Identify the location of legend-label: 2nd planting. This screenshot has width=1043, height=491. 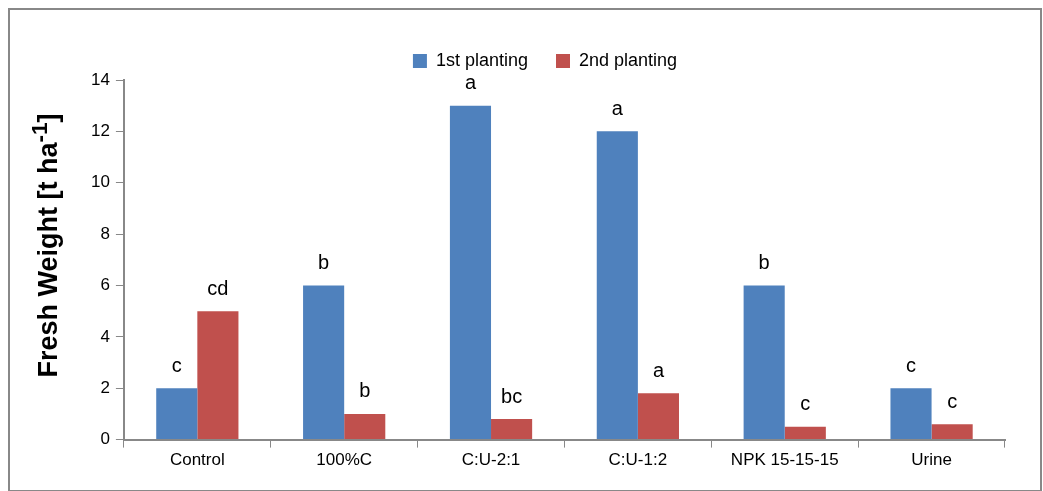
(628, 59).